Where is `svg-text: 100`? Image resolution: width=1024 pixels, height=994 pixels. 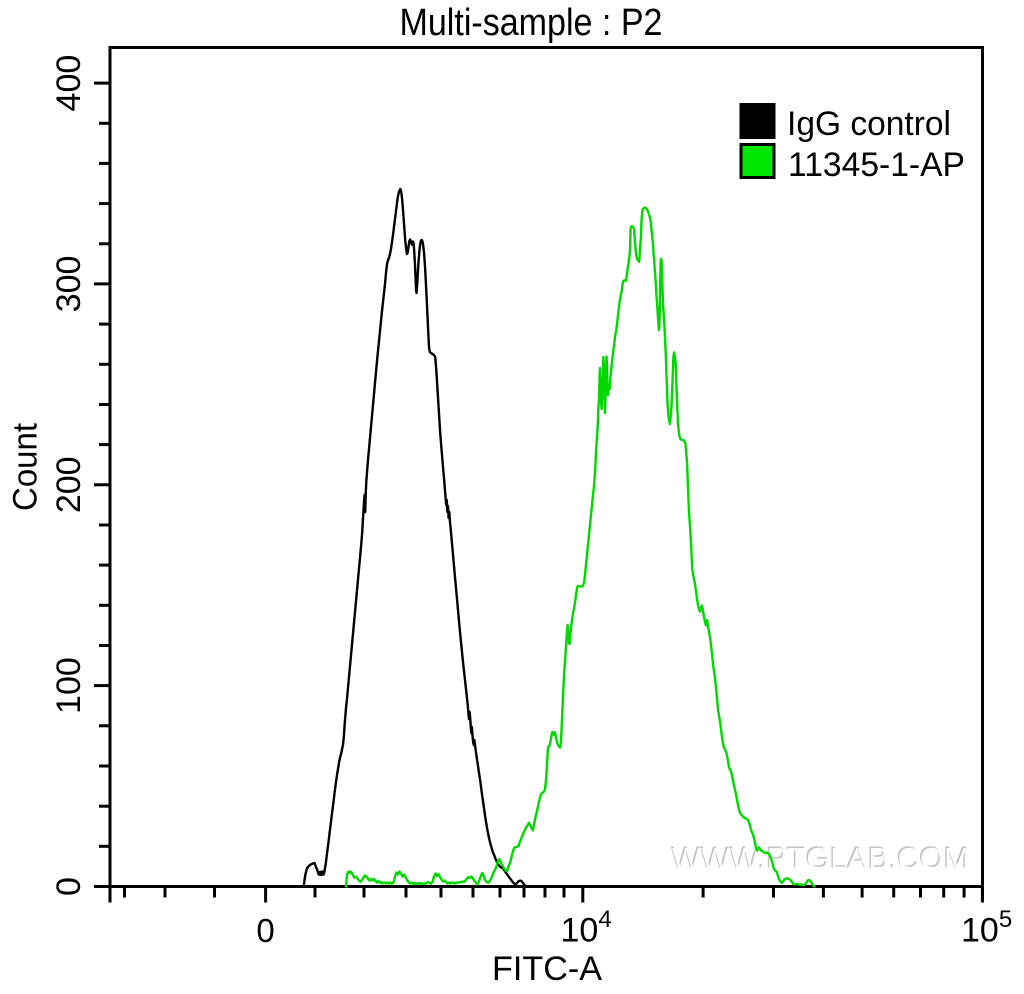 svg-text: 100 is located at coordinates (69, 685).